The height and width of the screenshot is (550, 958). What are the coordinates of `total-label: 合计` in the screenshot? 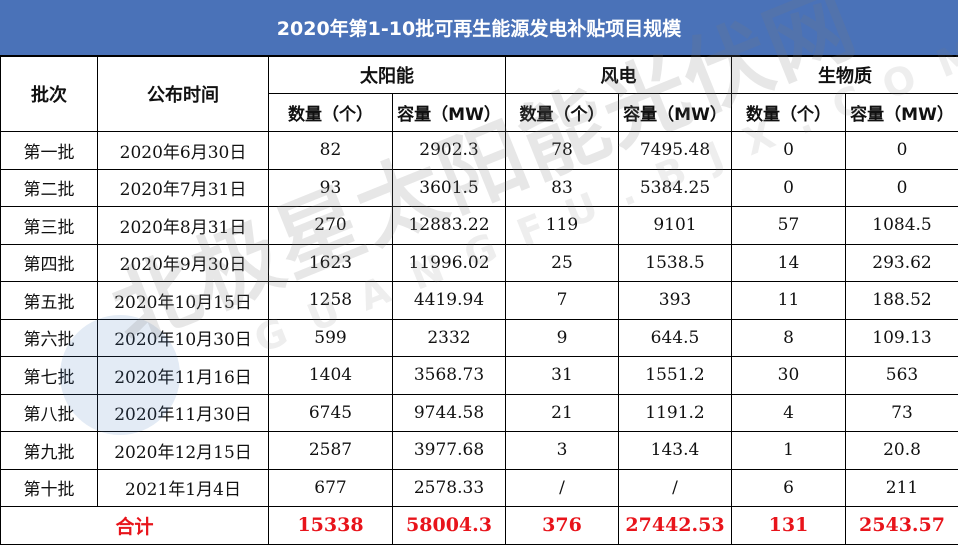 It's located at (134, 525).